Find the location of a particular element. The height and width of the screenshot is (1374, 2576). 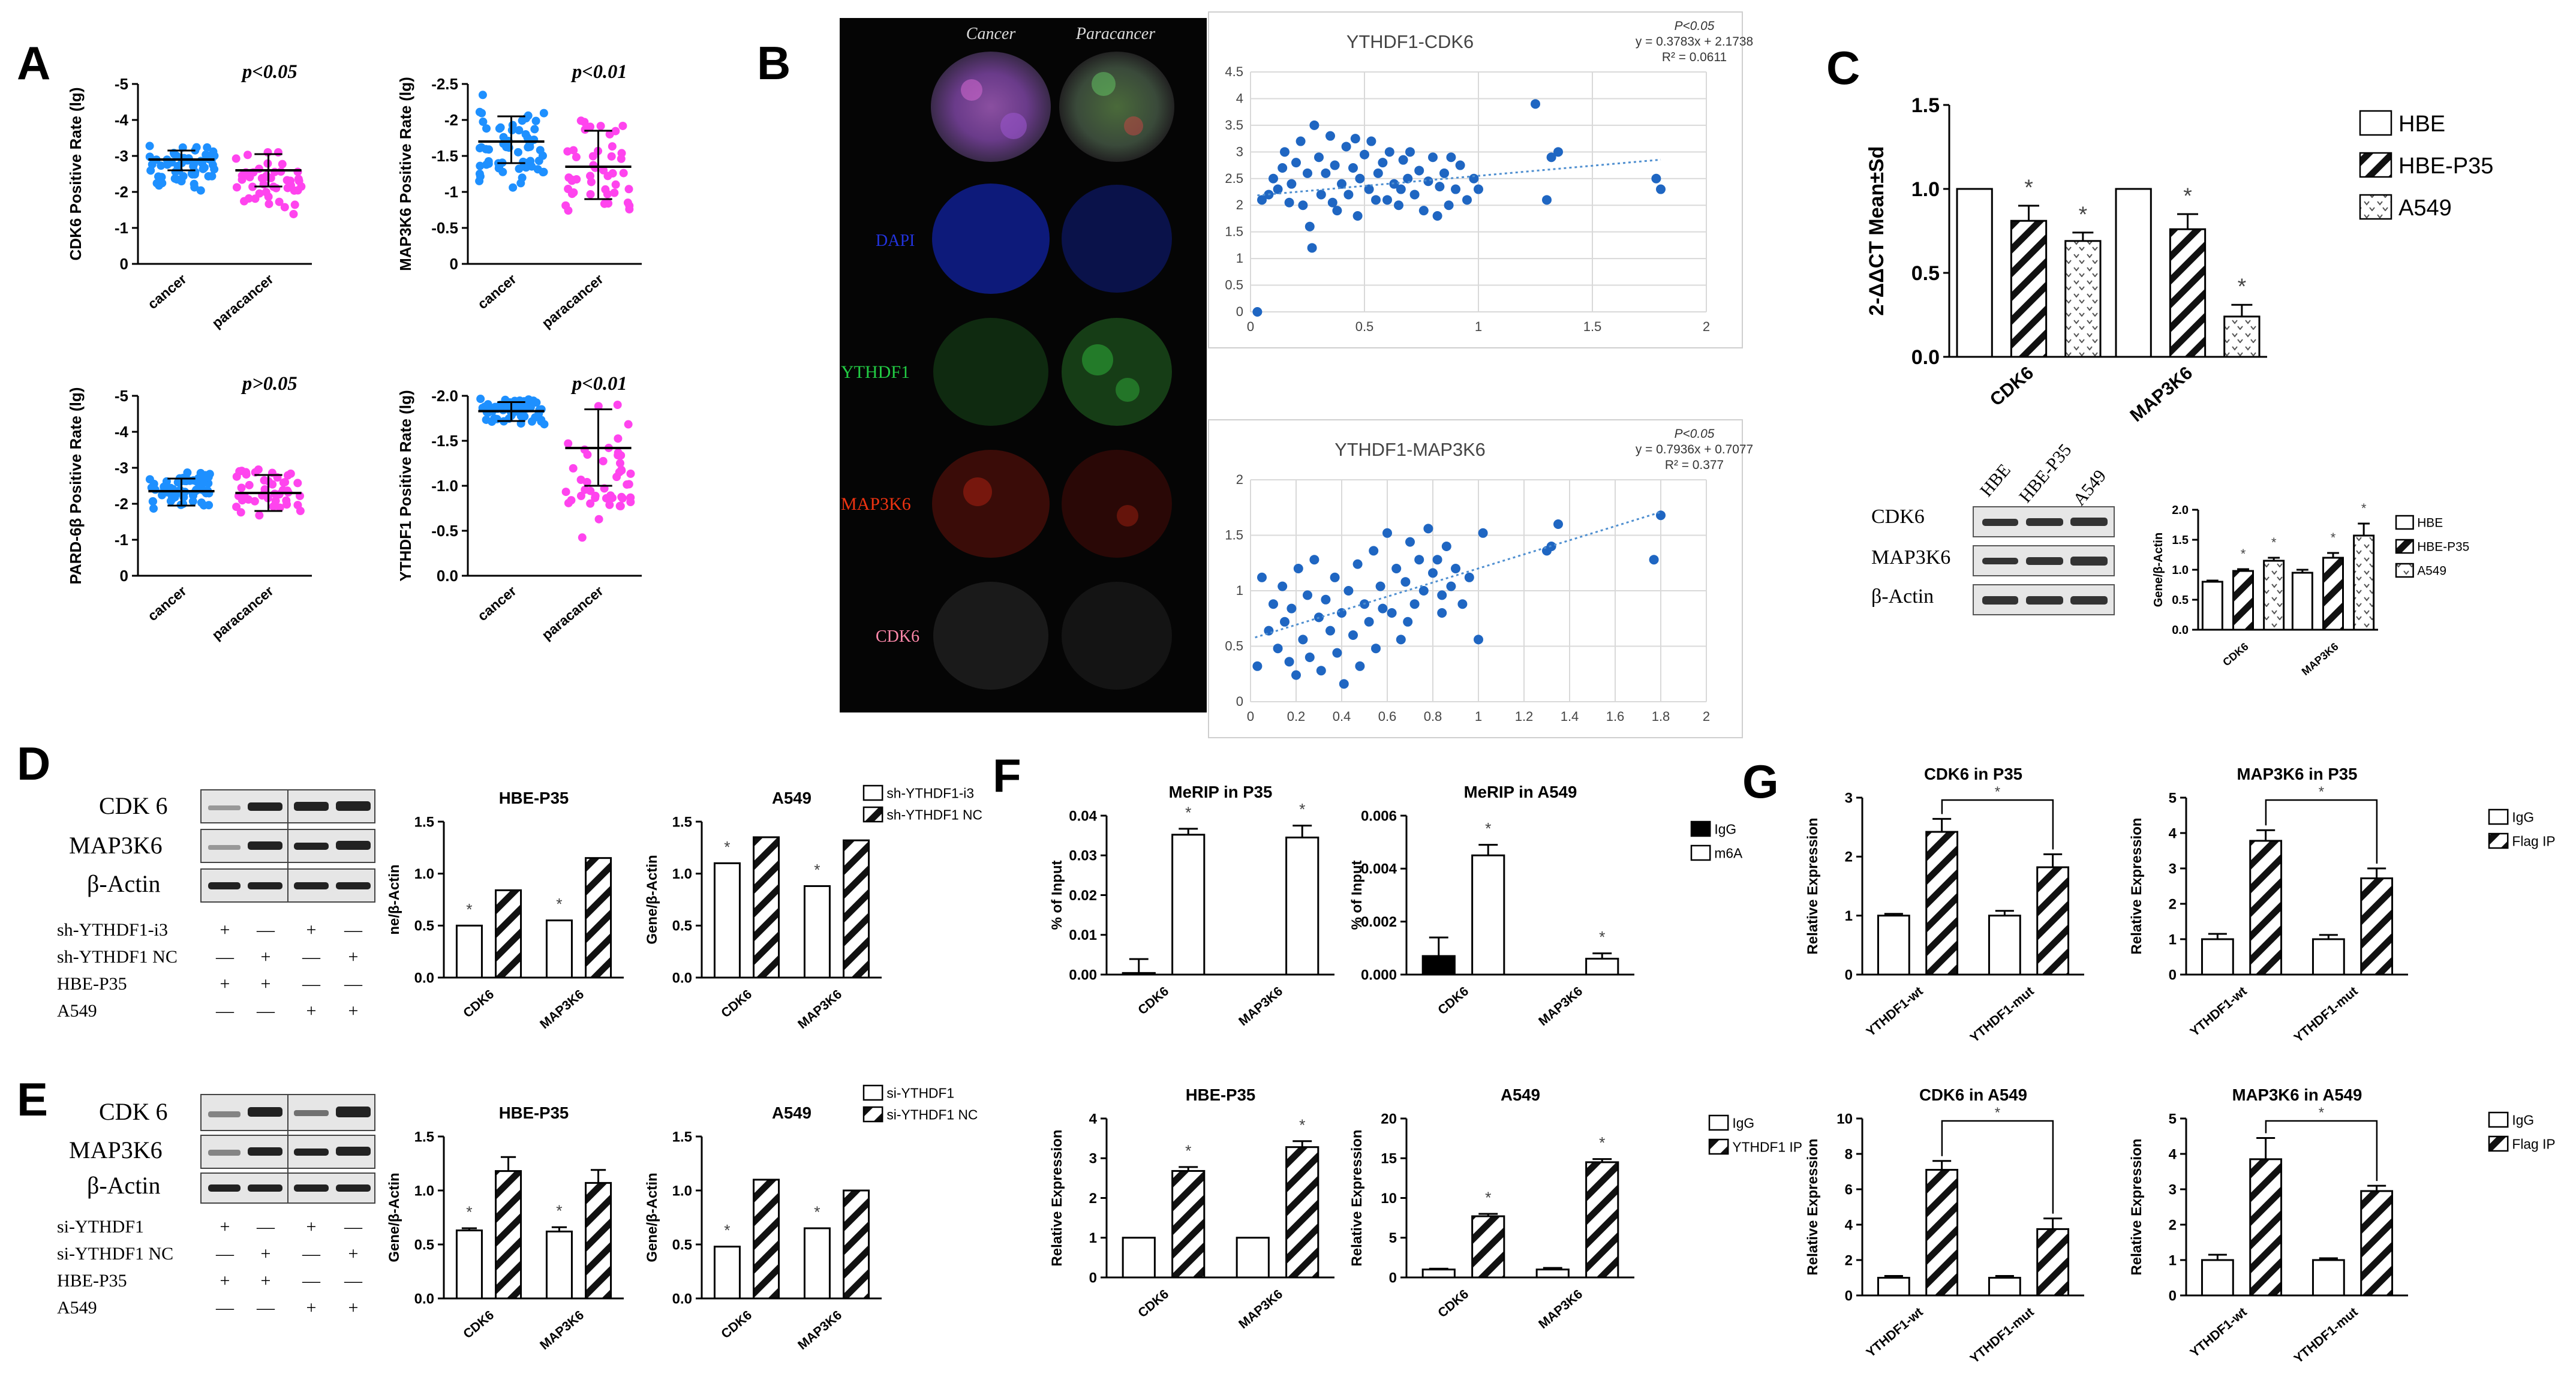

x-tick-label: 1.4 is located at coordinates (1570, 716).